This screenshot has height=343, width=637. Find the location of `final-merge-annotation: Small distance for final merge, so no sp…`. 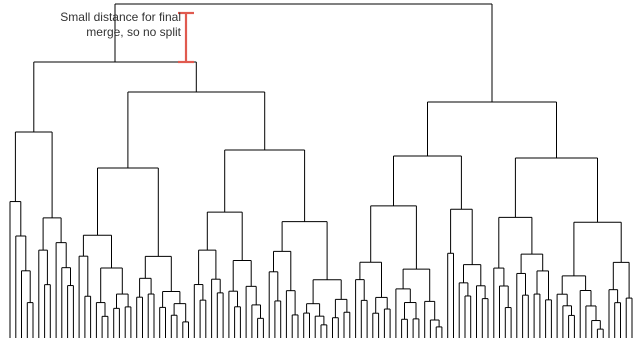

final-merge-annotation: Small distance for final merge, so no sp… is located at coordinates (90, 25).